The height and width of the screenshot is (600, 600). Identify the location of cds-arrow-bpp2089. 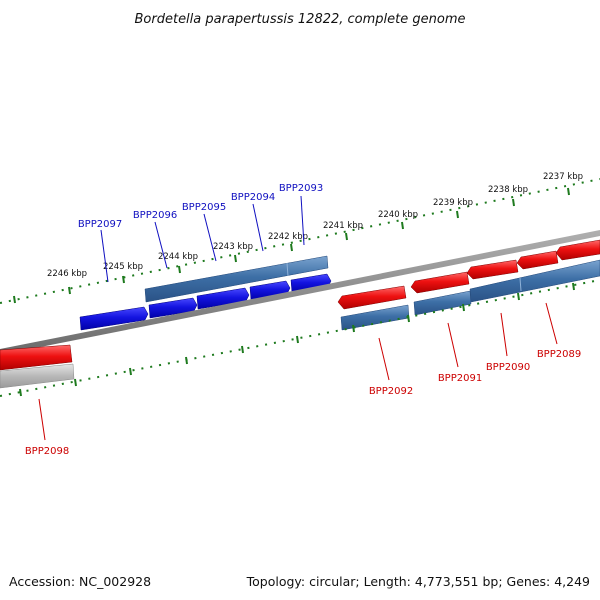
(537, 260).